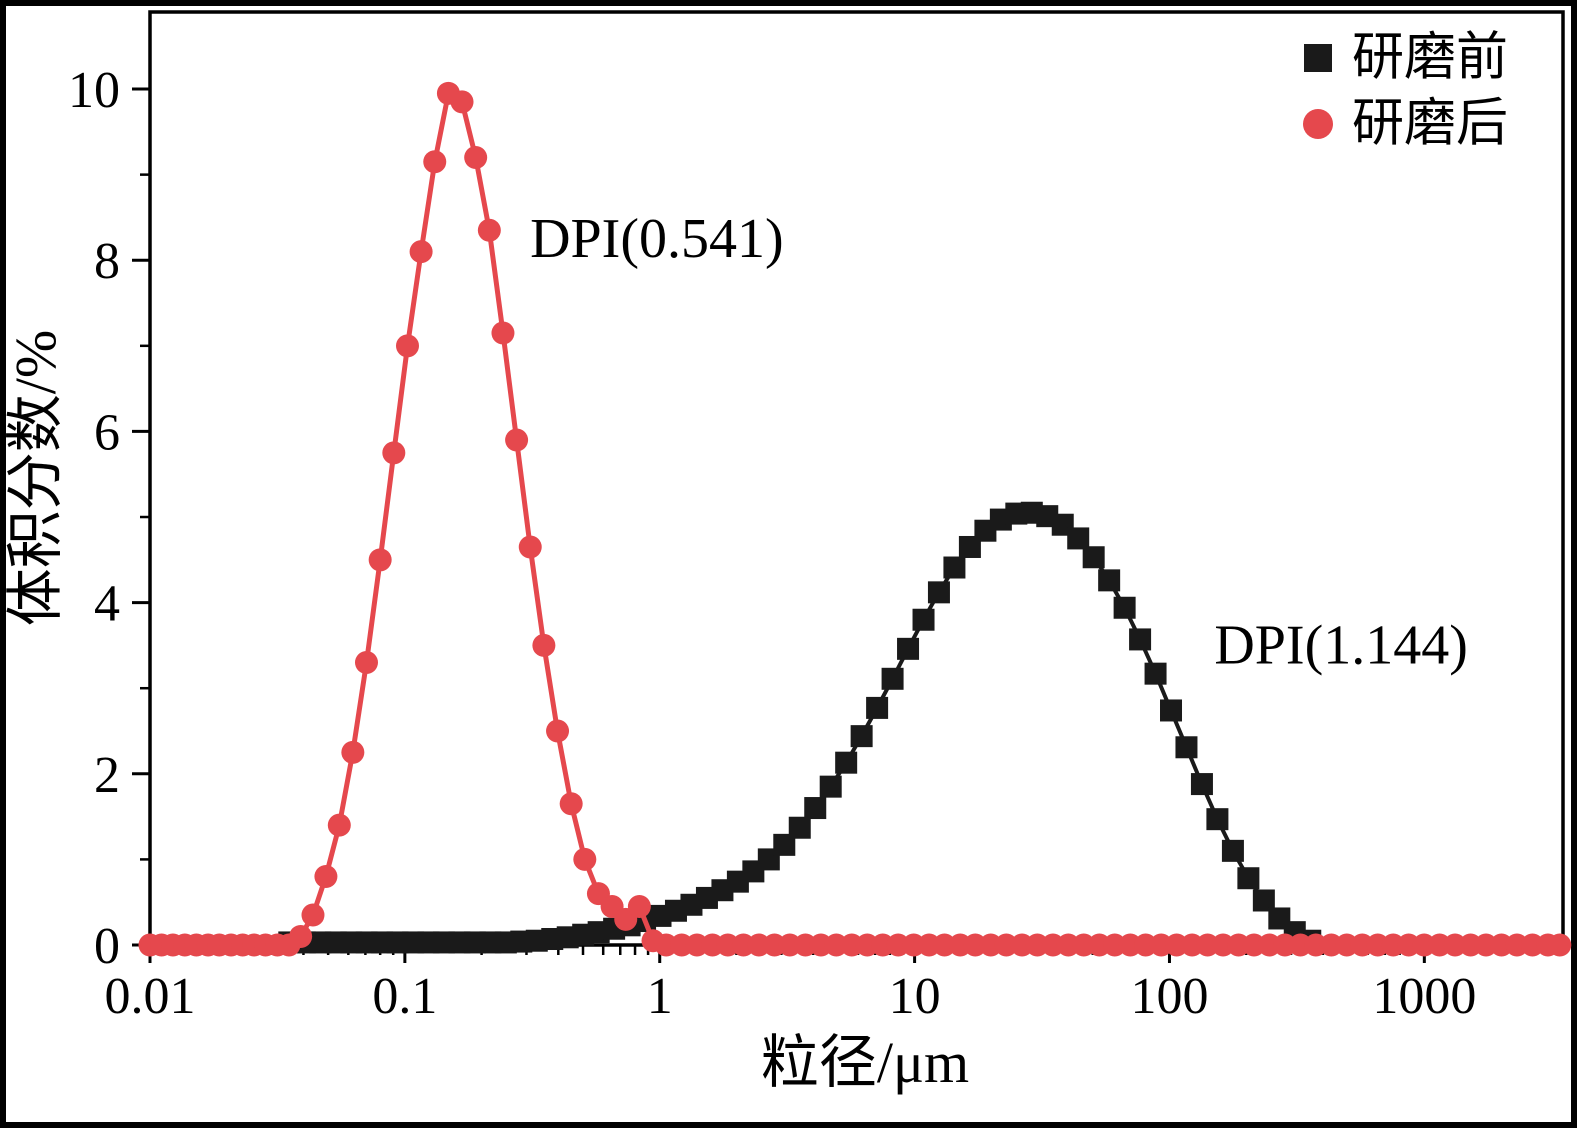 The image size is (1577, 1128). I want to click on legend: 研磨前 研磨后, so click(1405, 91).